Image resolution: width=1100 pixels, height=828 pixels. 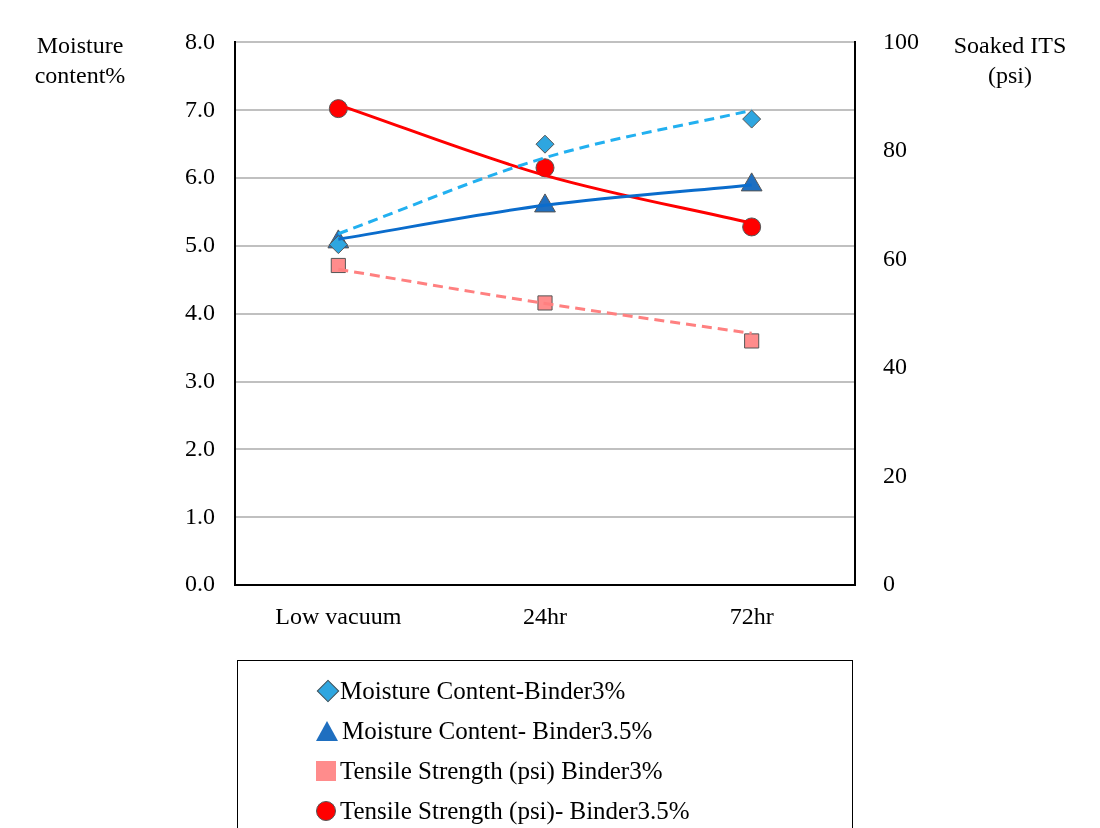 I want to click on y-tick-label: 4.0, so click(x=200, y=312).